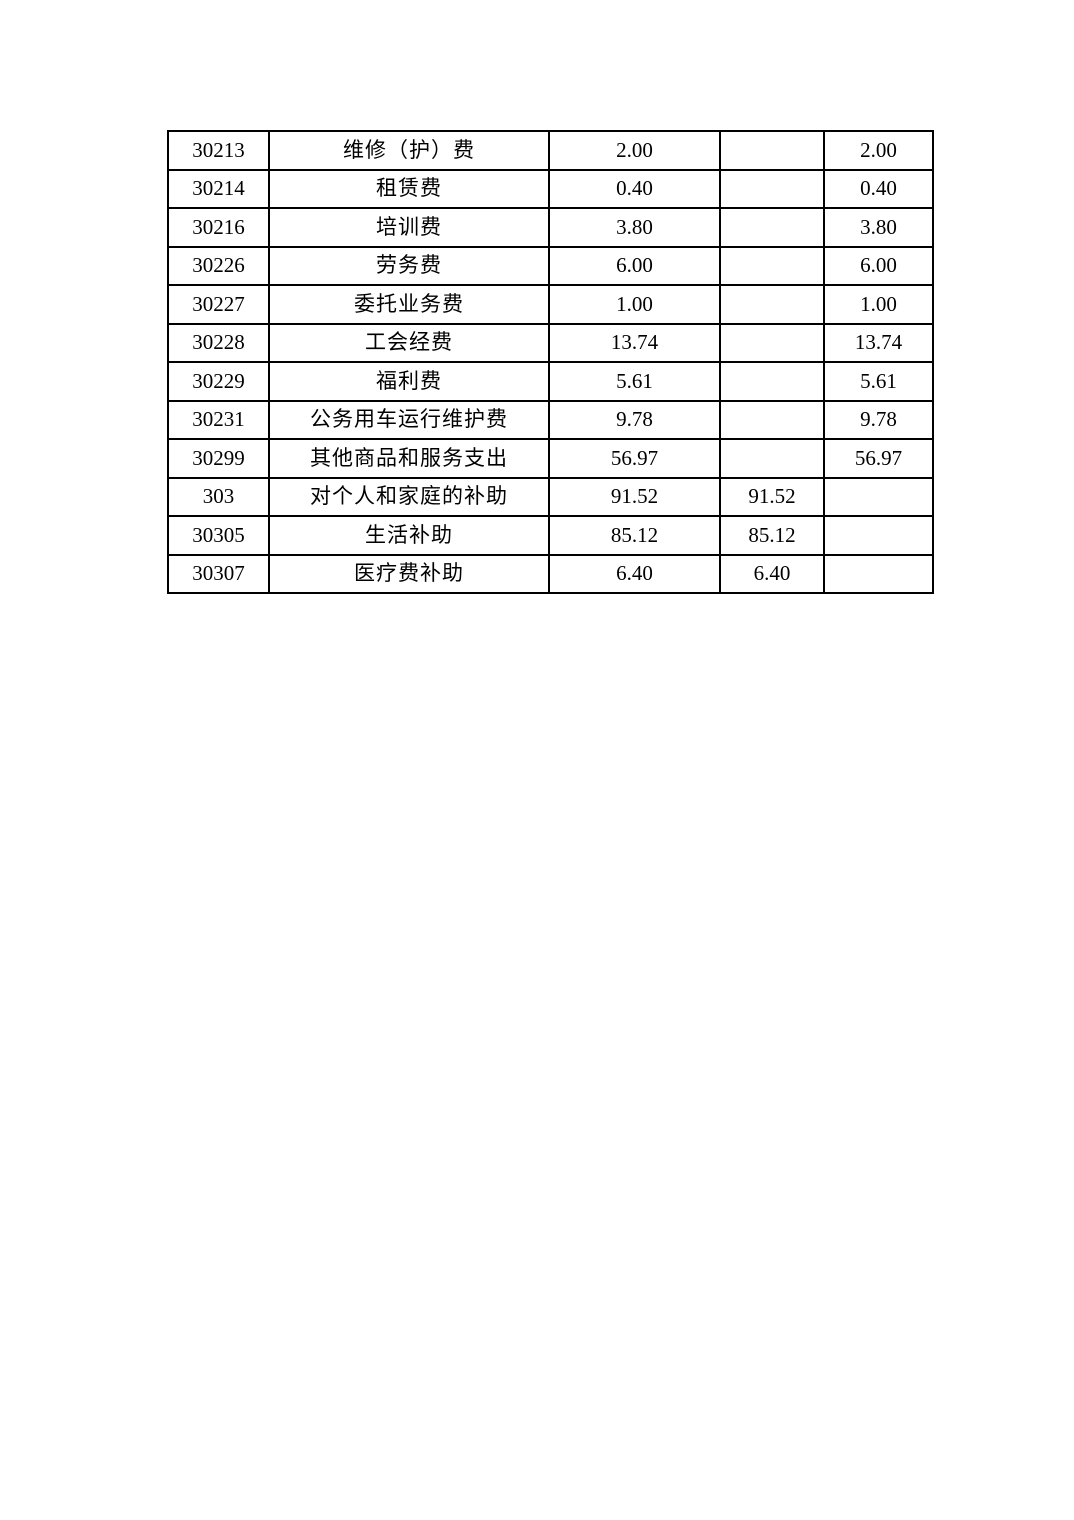  I want to click on value3-cell: 9.78, so click(878, 419).